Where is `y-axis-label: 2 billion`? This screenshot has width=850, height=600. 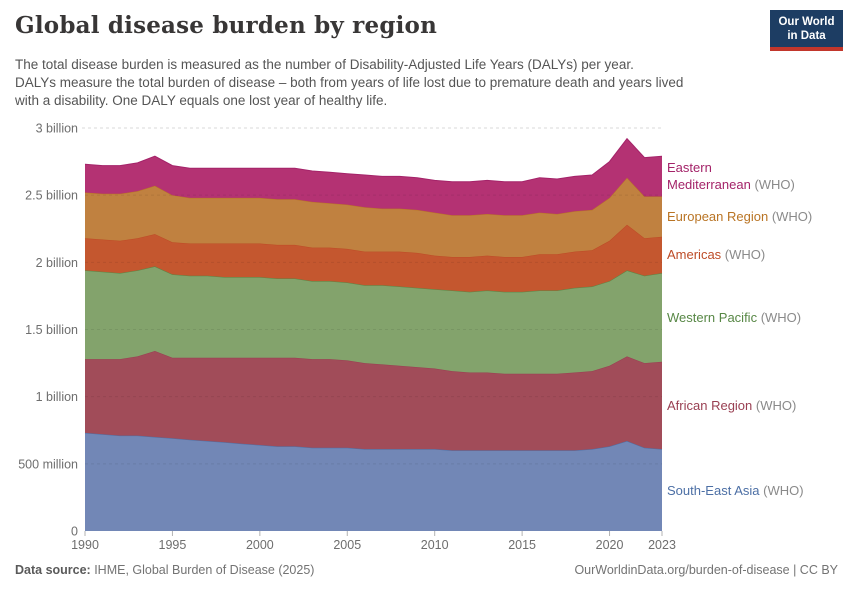
y-axis-label: 2 billion is located at coordinates (57, 263).